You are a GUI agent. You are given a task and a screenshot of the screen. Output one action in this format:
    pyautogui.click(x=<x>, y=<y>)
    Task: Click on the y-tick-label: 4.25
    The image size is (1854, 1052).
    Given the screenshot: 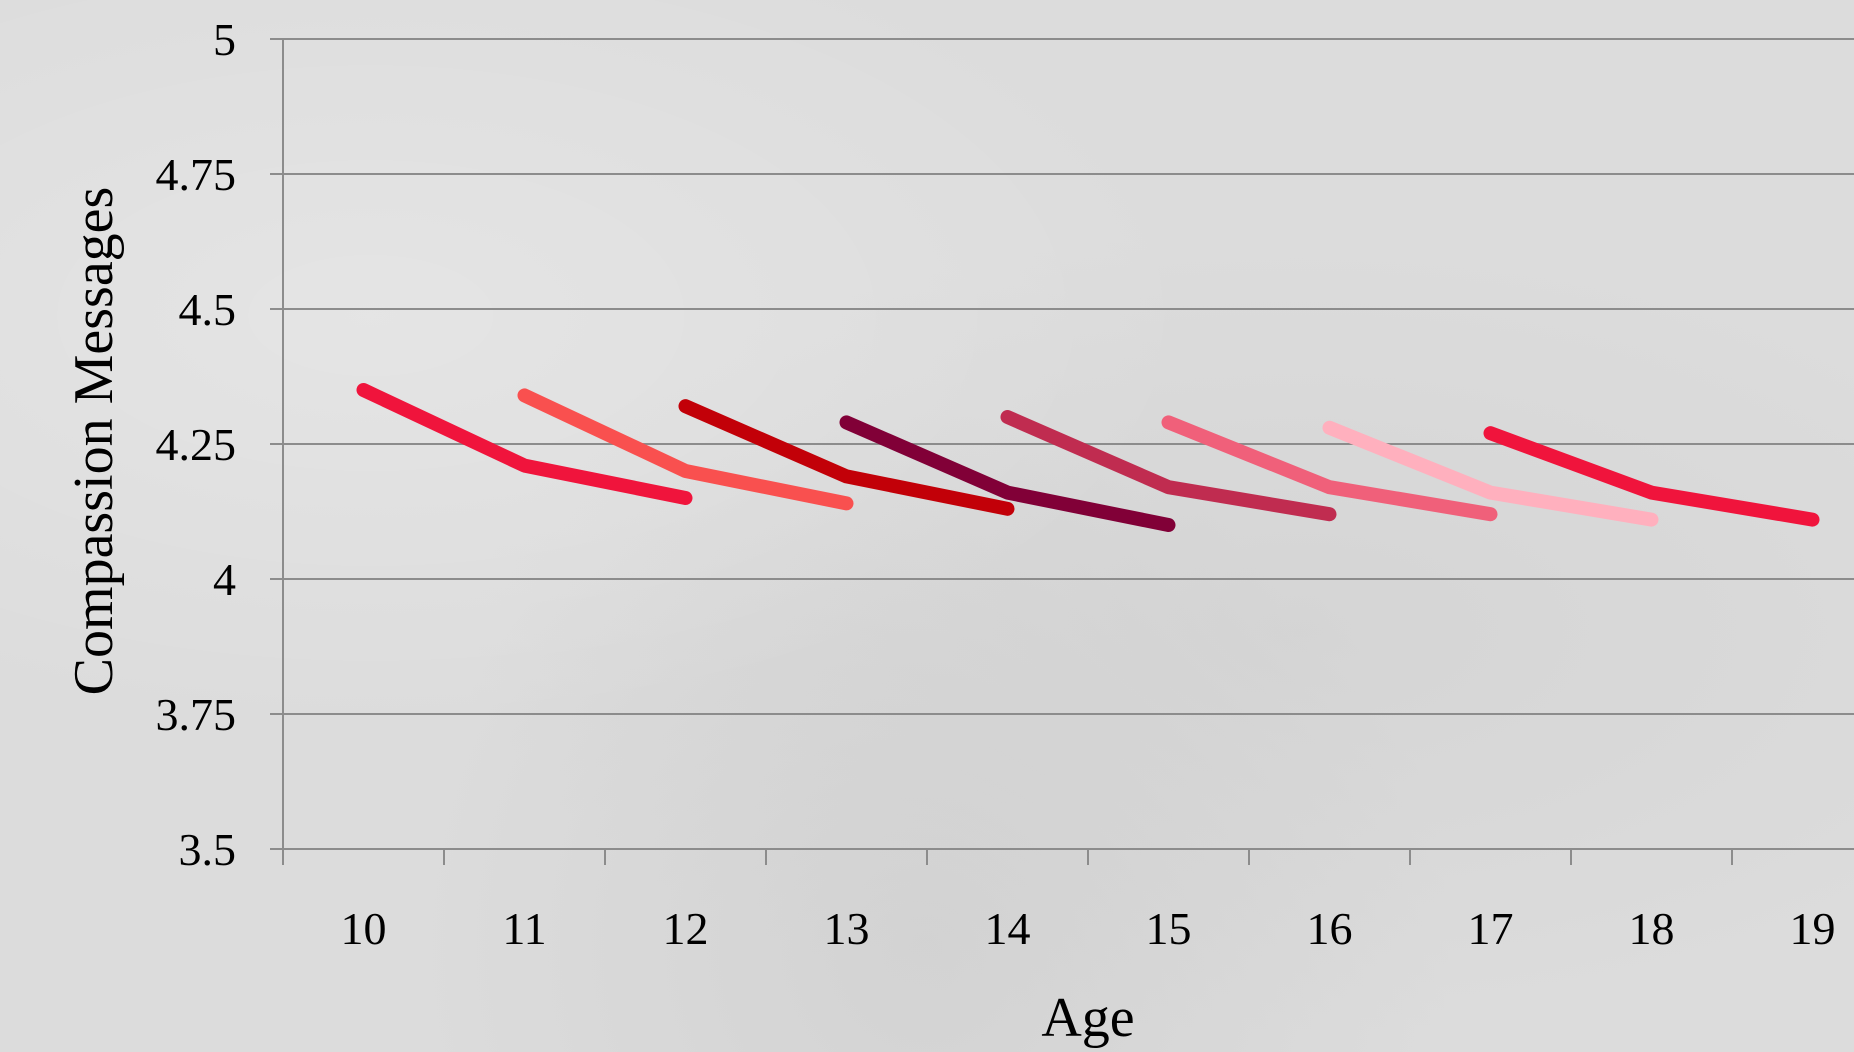 What is the action you would take?
    pyautogui.click(x=196, y=444)
    